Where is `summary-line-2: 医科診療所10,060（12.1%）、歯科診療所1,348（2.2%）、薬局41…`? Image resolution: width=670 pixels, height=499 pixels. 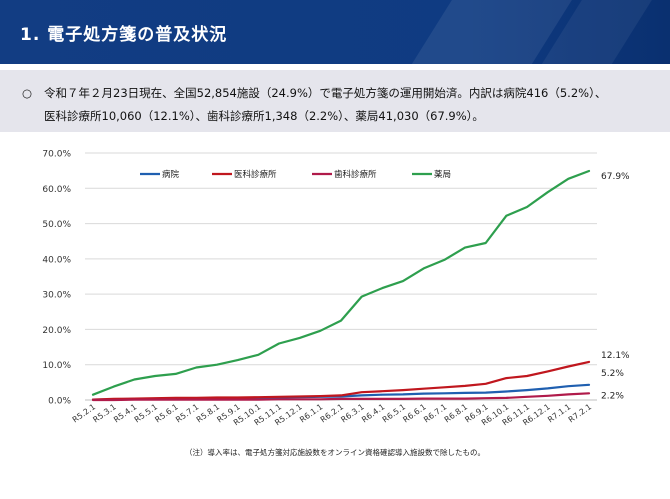
summary-line-2: 医科診療所10,060（12.1%）、歯科診療所1,348（2.2%）、薬局41… is located at coordinates (264, 116).